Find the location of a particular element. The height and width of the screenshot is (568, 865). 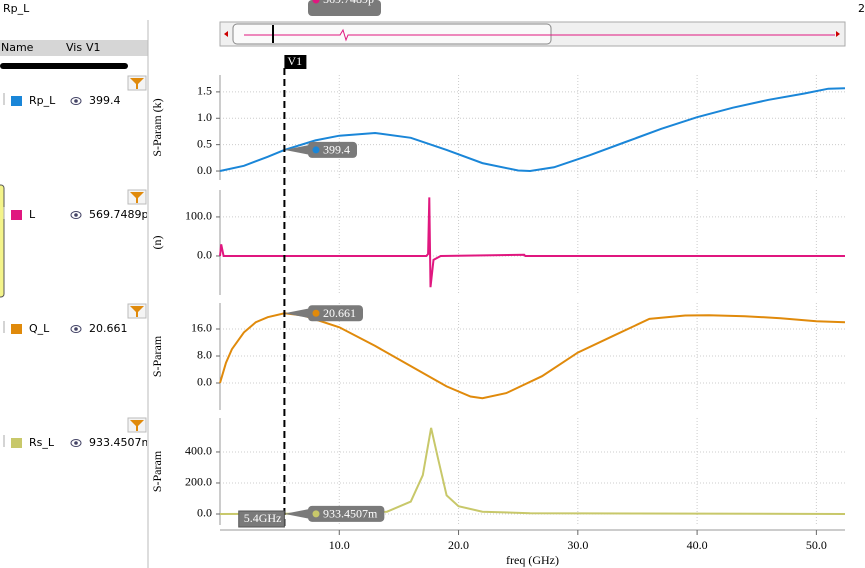

scrollbar is located at coordinates (532, 34).